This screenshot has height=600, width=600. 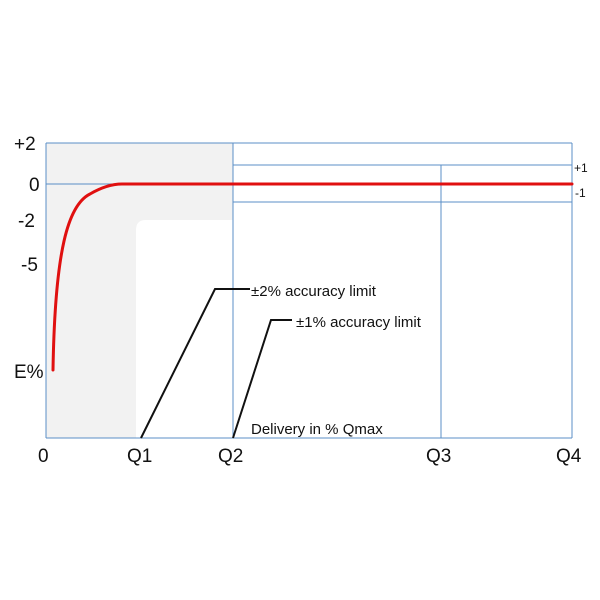 I want to click on band-label-minus1: -1, so click(x=580, y=193).